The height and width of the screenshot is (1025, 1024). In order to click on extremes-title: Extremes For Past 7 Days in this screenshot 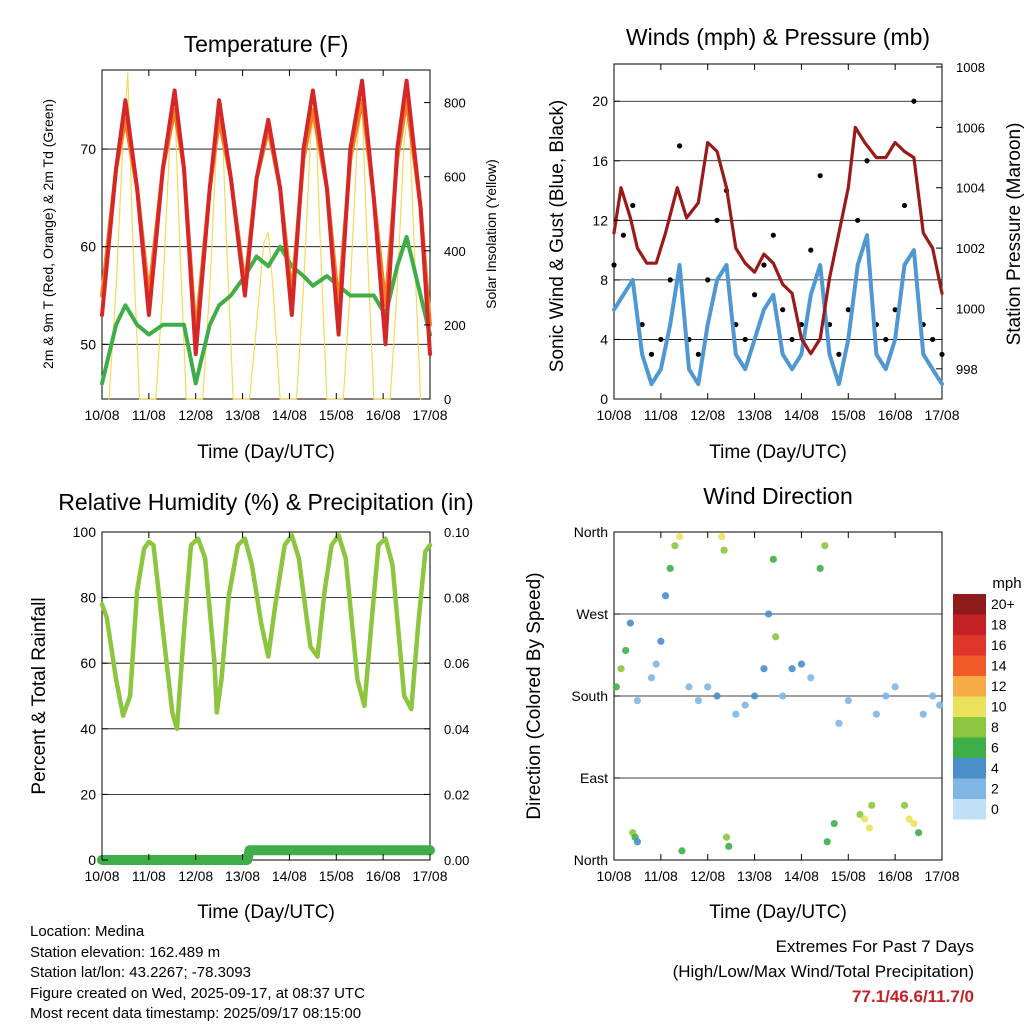, I will do `click(874, 946)`.